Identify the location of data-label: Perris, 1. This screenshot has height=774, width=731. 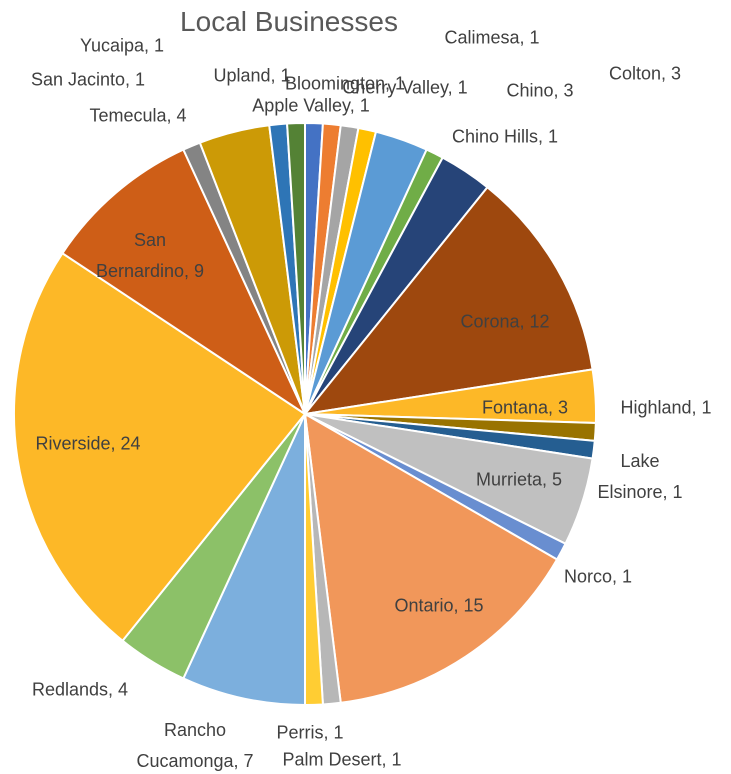
(310, 732).